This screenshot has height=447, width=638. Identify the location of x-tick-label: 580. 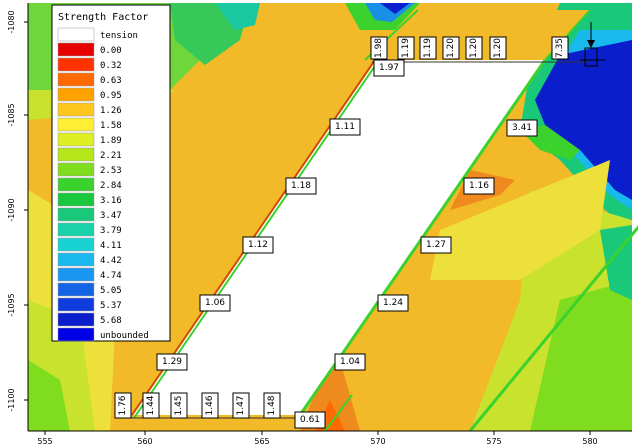
(589, 441).